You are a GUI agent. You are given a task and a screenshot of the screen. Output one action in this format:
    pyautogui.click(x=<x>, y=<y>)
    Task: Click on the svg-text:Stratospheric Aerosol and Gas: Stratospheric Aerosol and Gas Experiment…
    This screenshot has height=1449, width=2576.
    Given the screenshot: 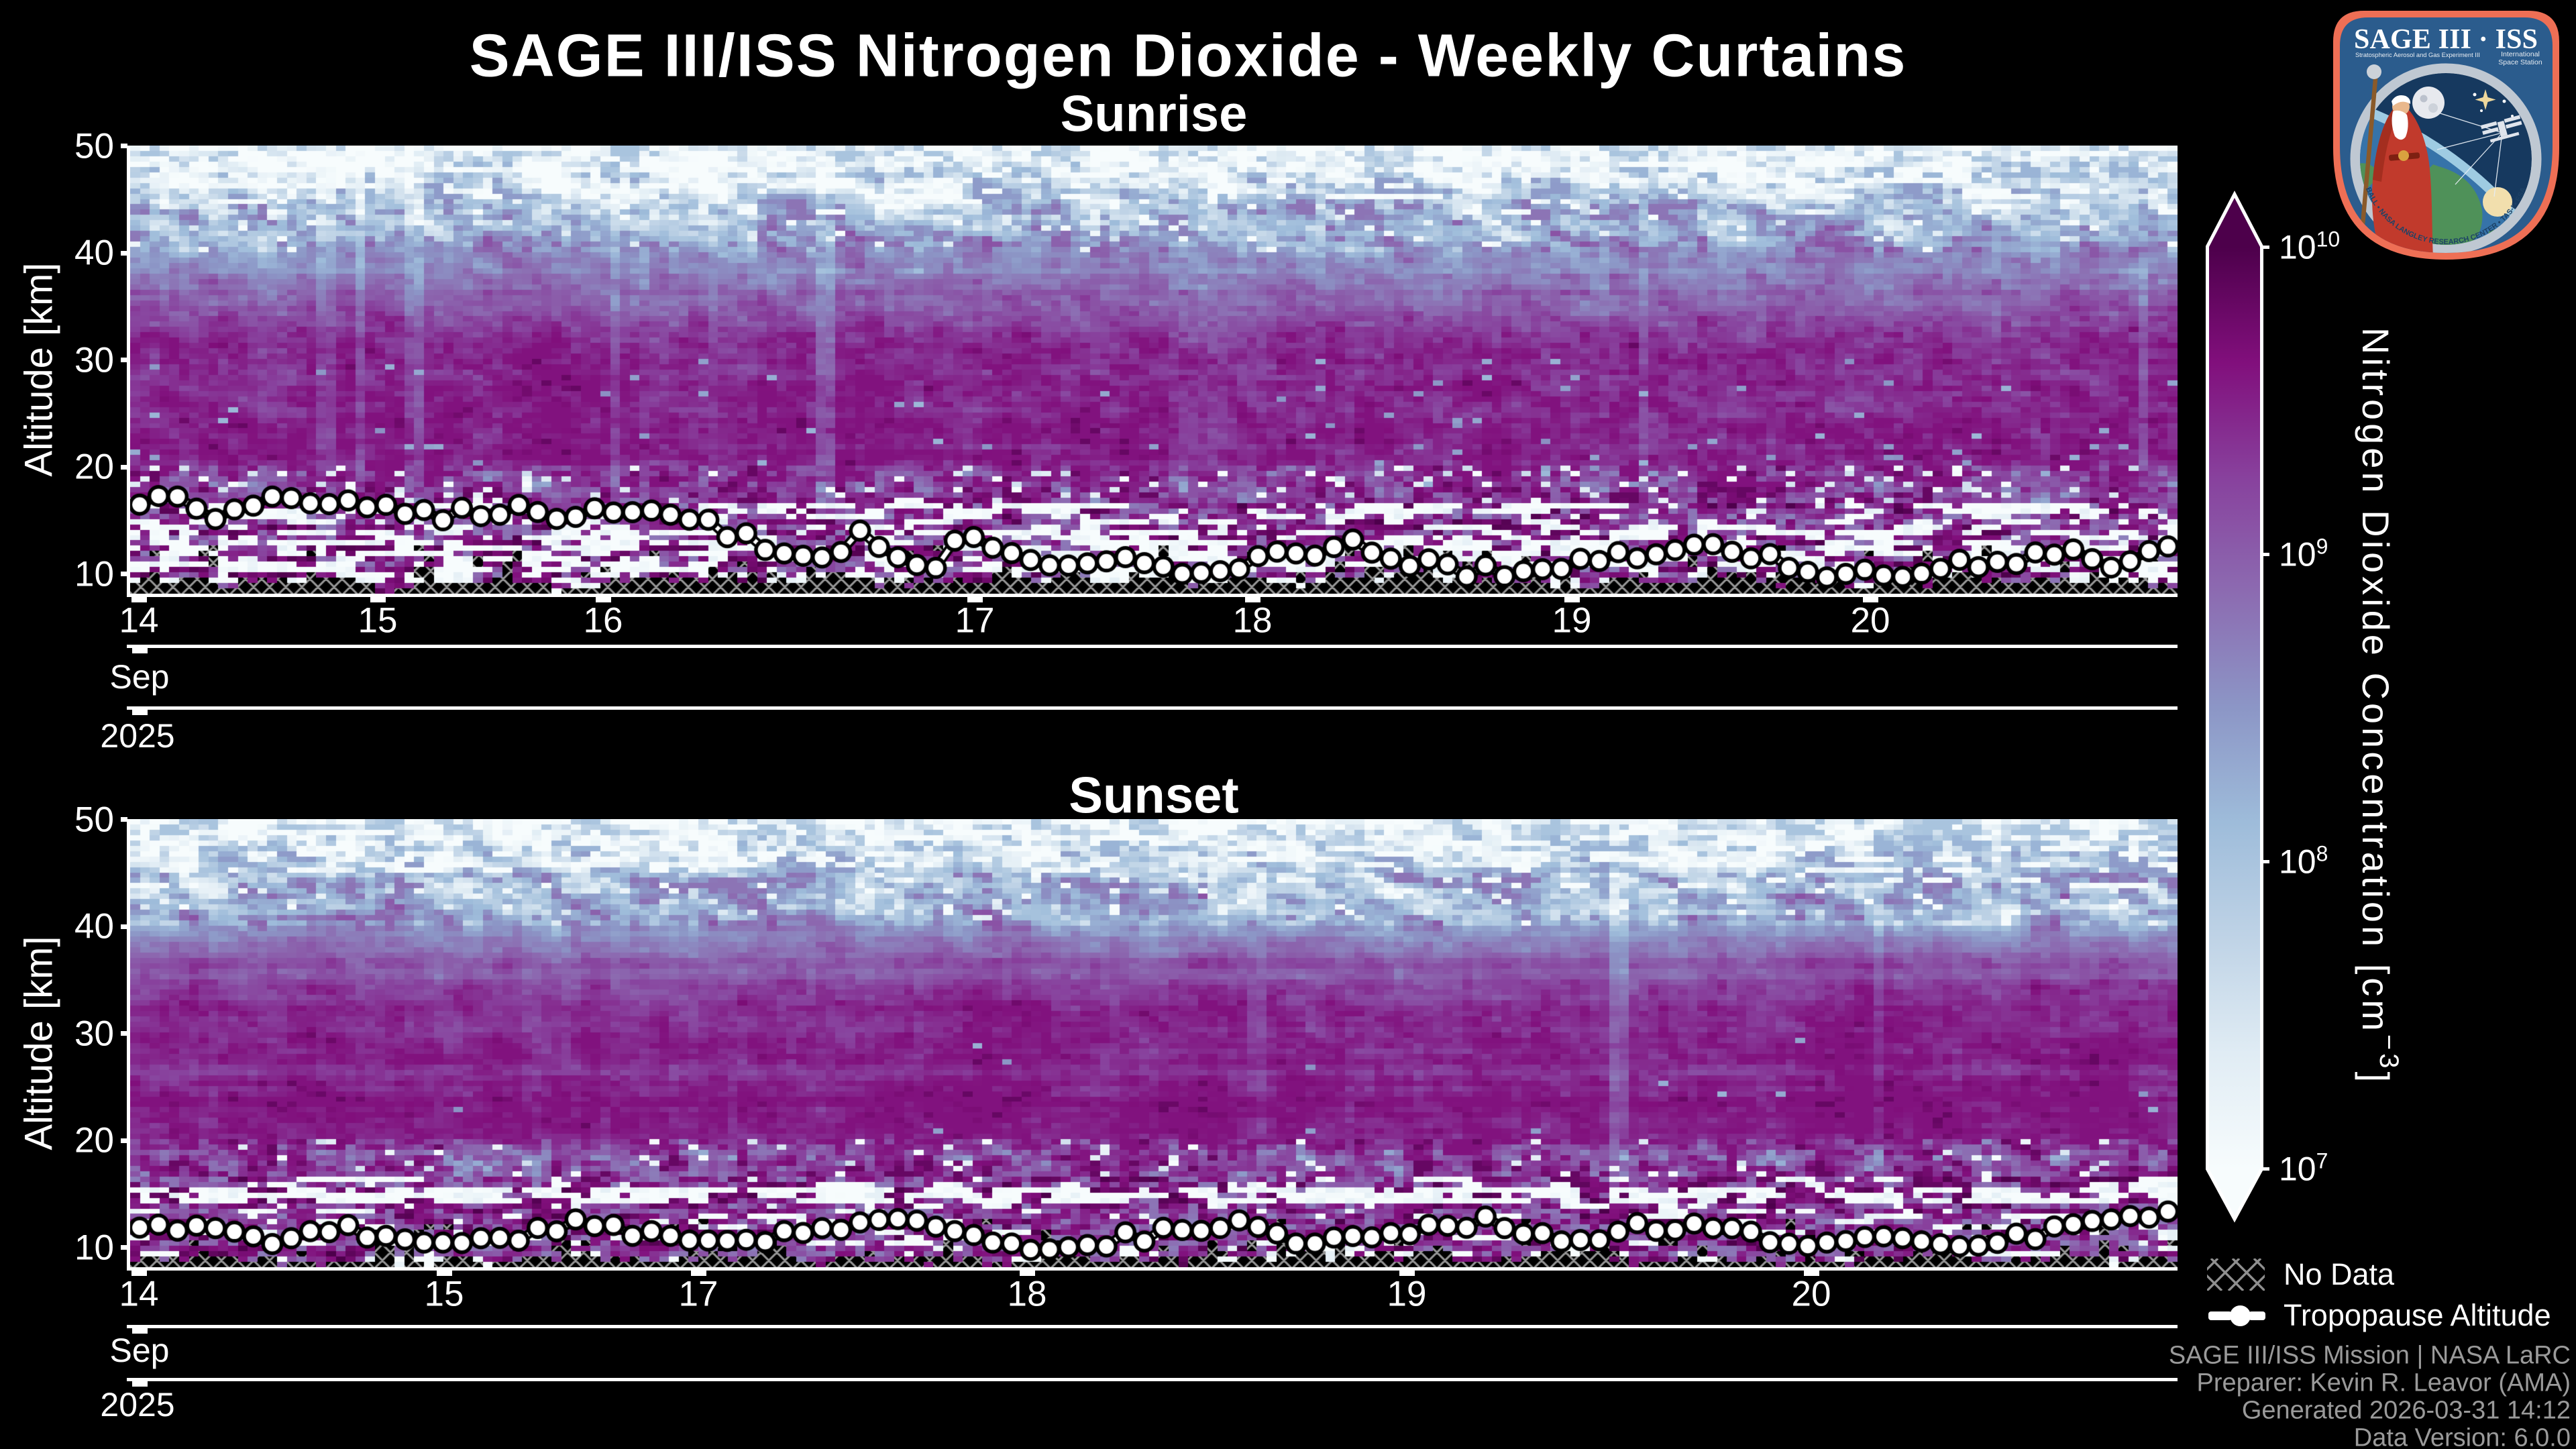 What is the action you would take?
    pyautogui.click(x=2417, y=55)
    